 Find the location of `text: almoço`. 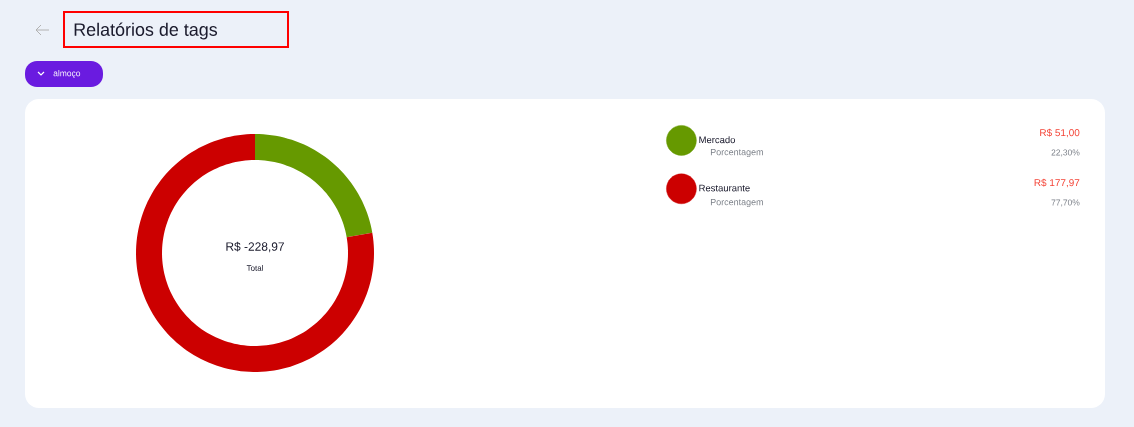

text: almoço is located at coordinates (67, 74).